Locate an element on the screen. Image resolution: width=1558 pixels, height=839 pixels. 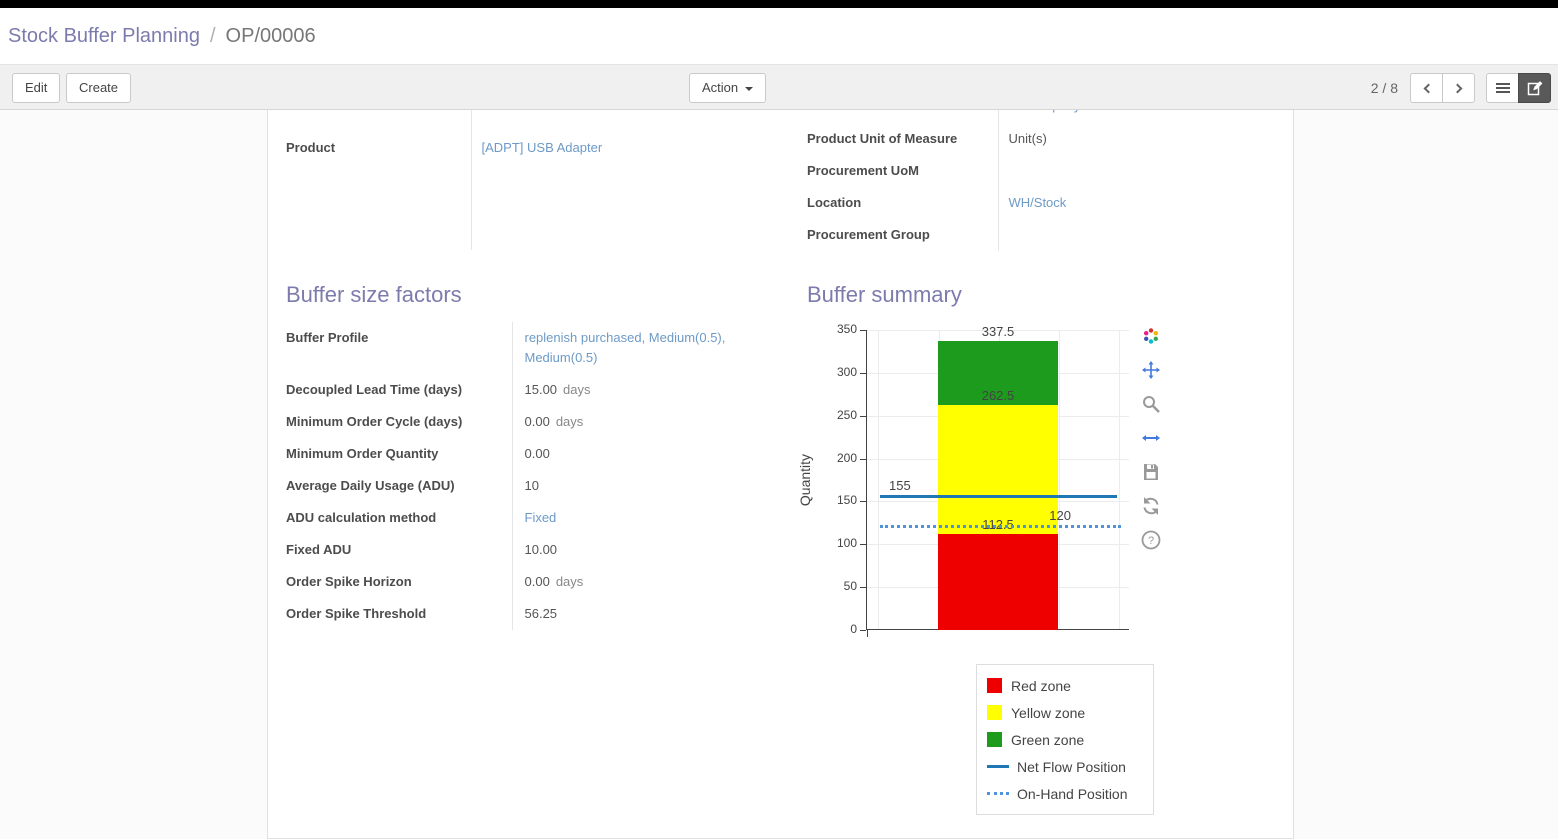
create-button: Create is located at coordinates (99, 88).